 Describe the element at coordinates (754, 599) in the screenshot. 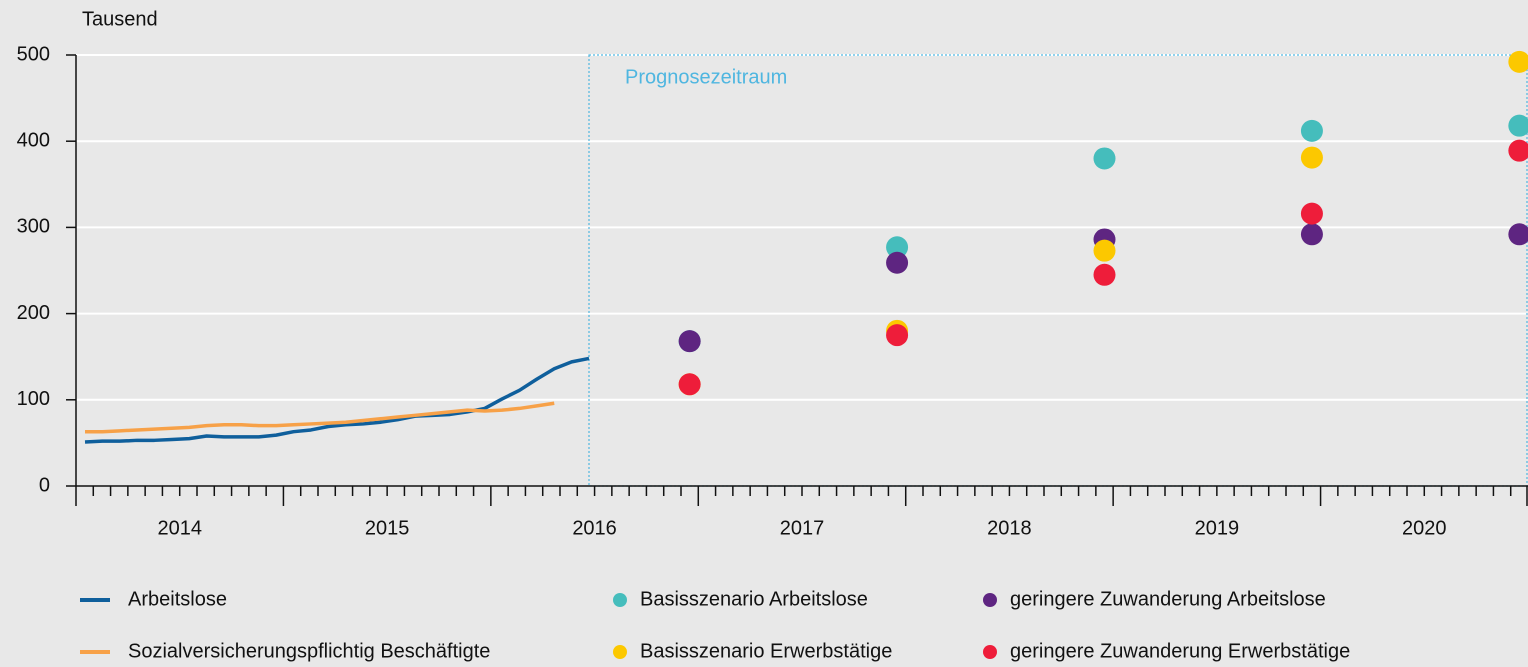

I see `legend-label: Basisszenario Arbeitslose` at that location.